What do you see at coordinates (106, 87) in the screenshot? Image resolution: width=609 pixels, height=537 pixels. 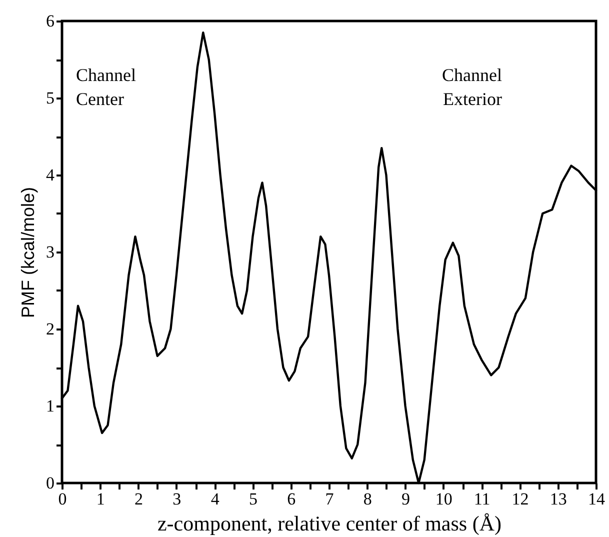 I see `annotation: Channel Center` at bounding box center [106, 87].